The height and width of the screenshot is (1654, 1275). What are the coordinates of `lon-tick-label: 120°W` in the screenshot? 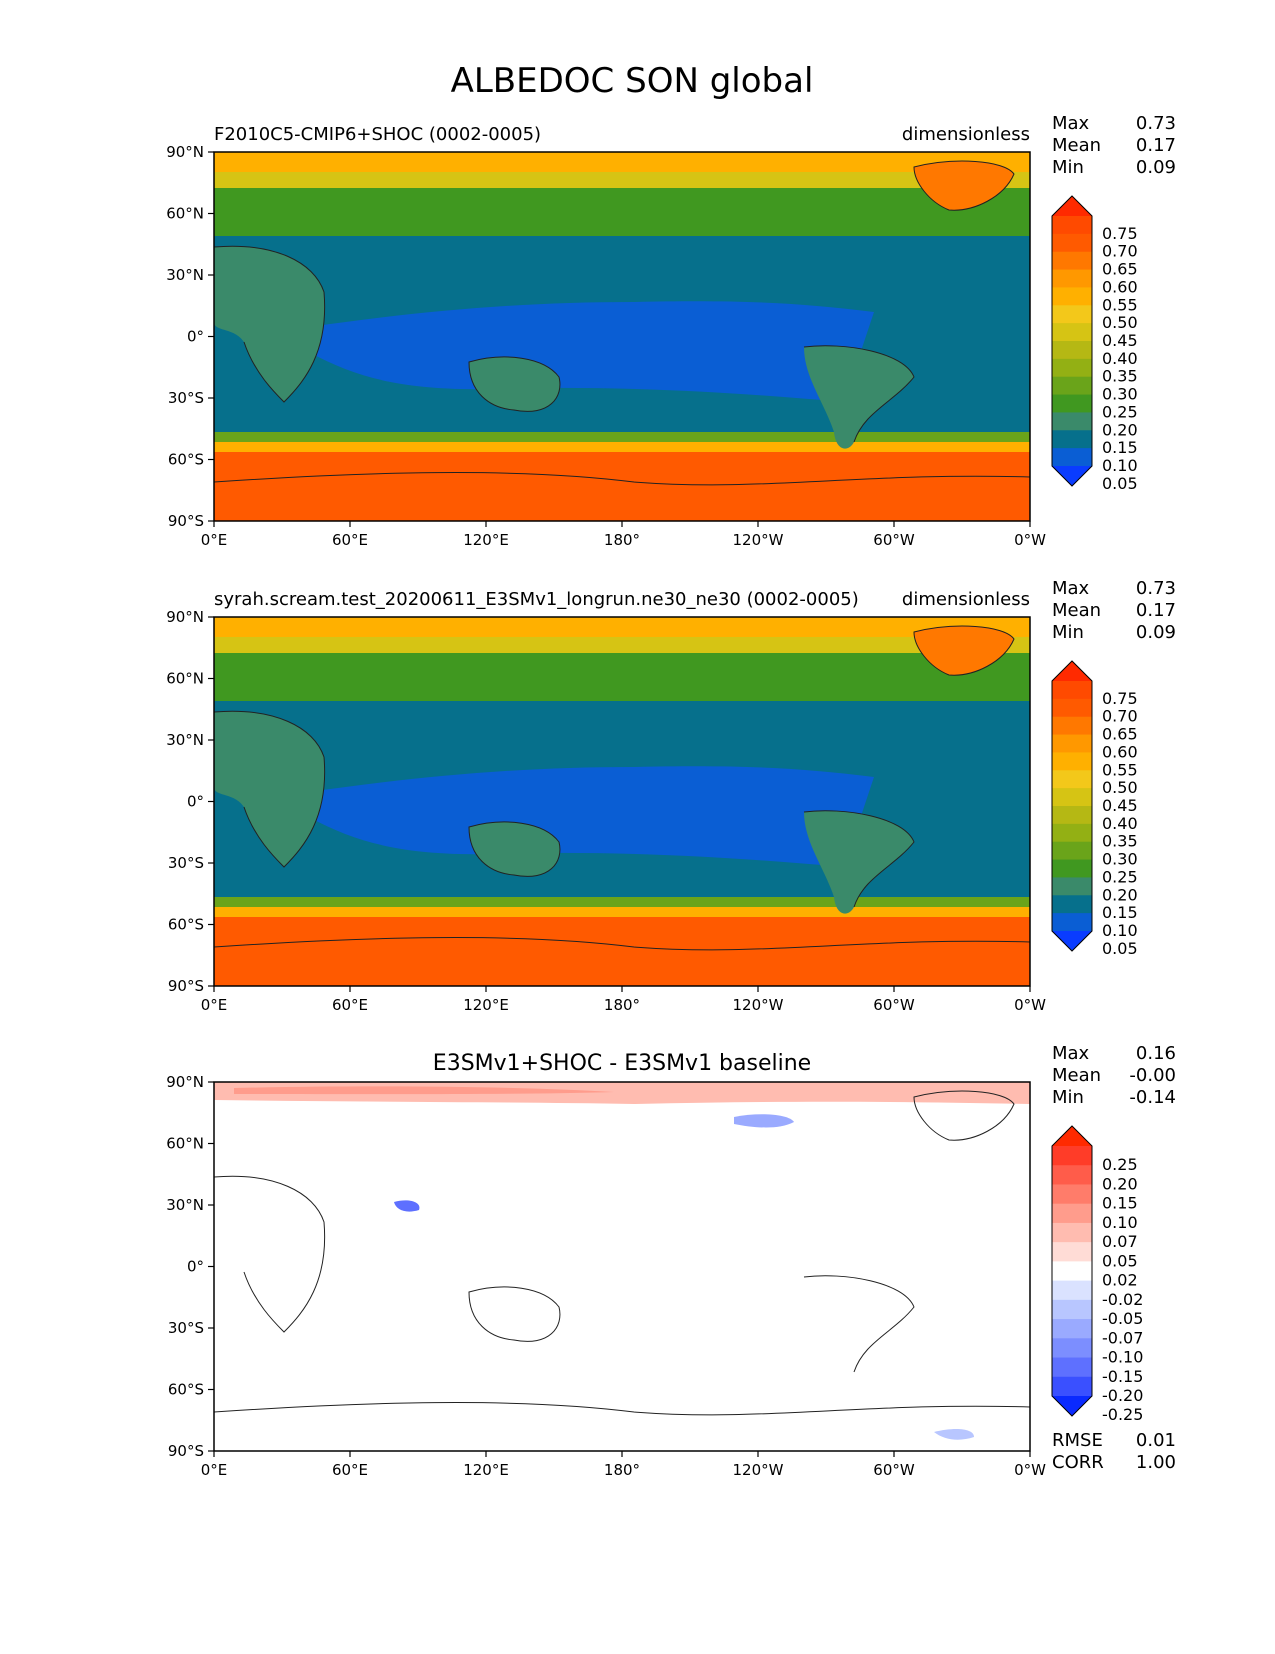 It's located at (758, 540).